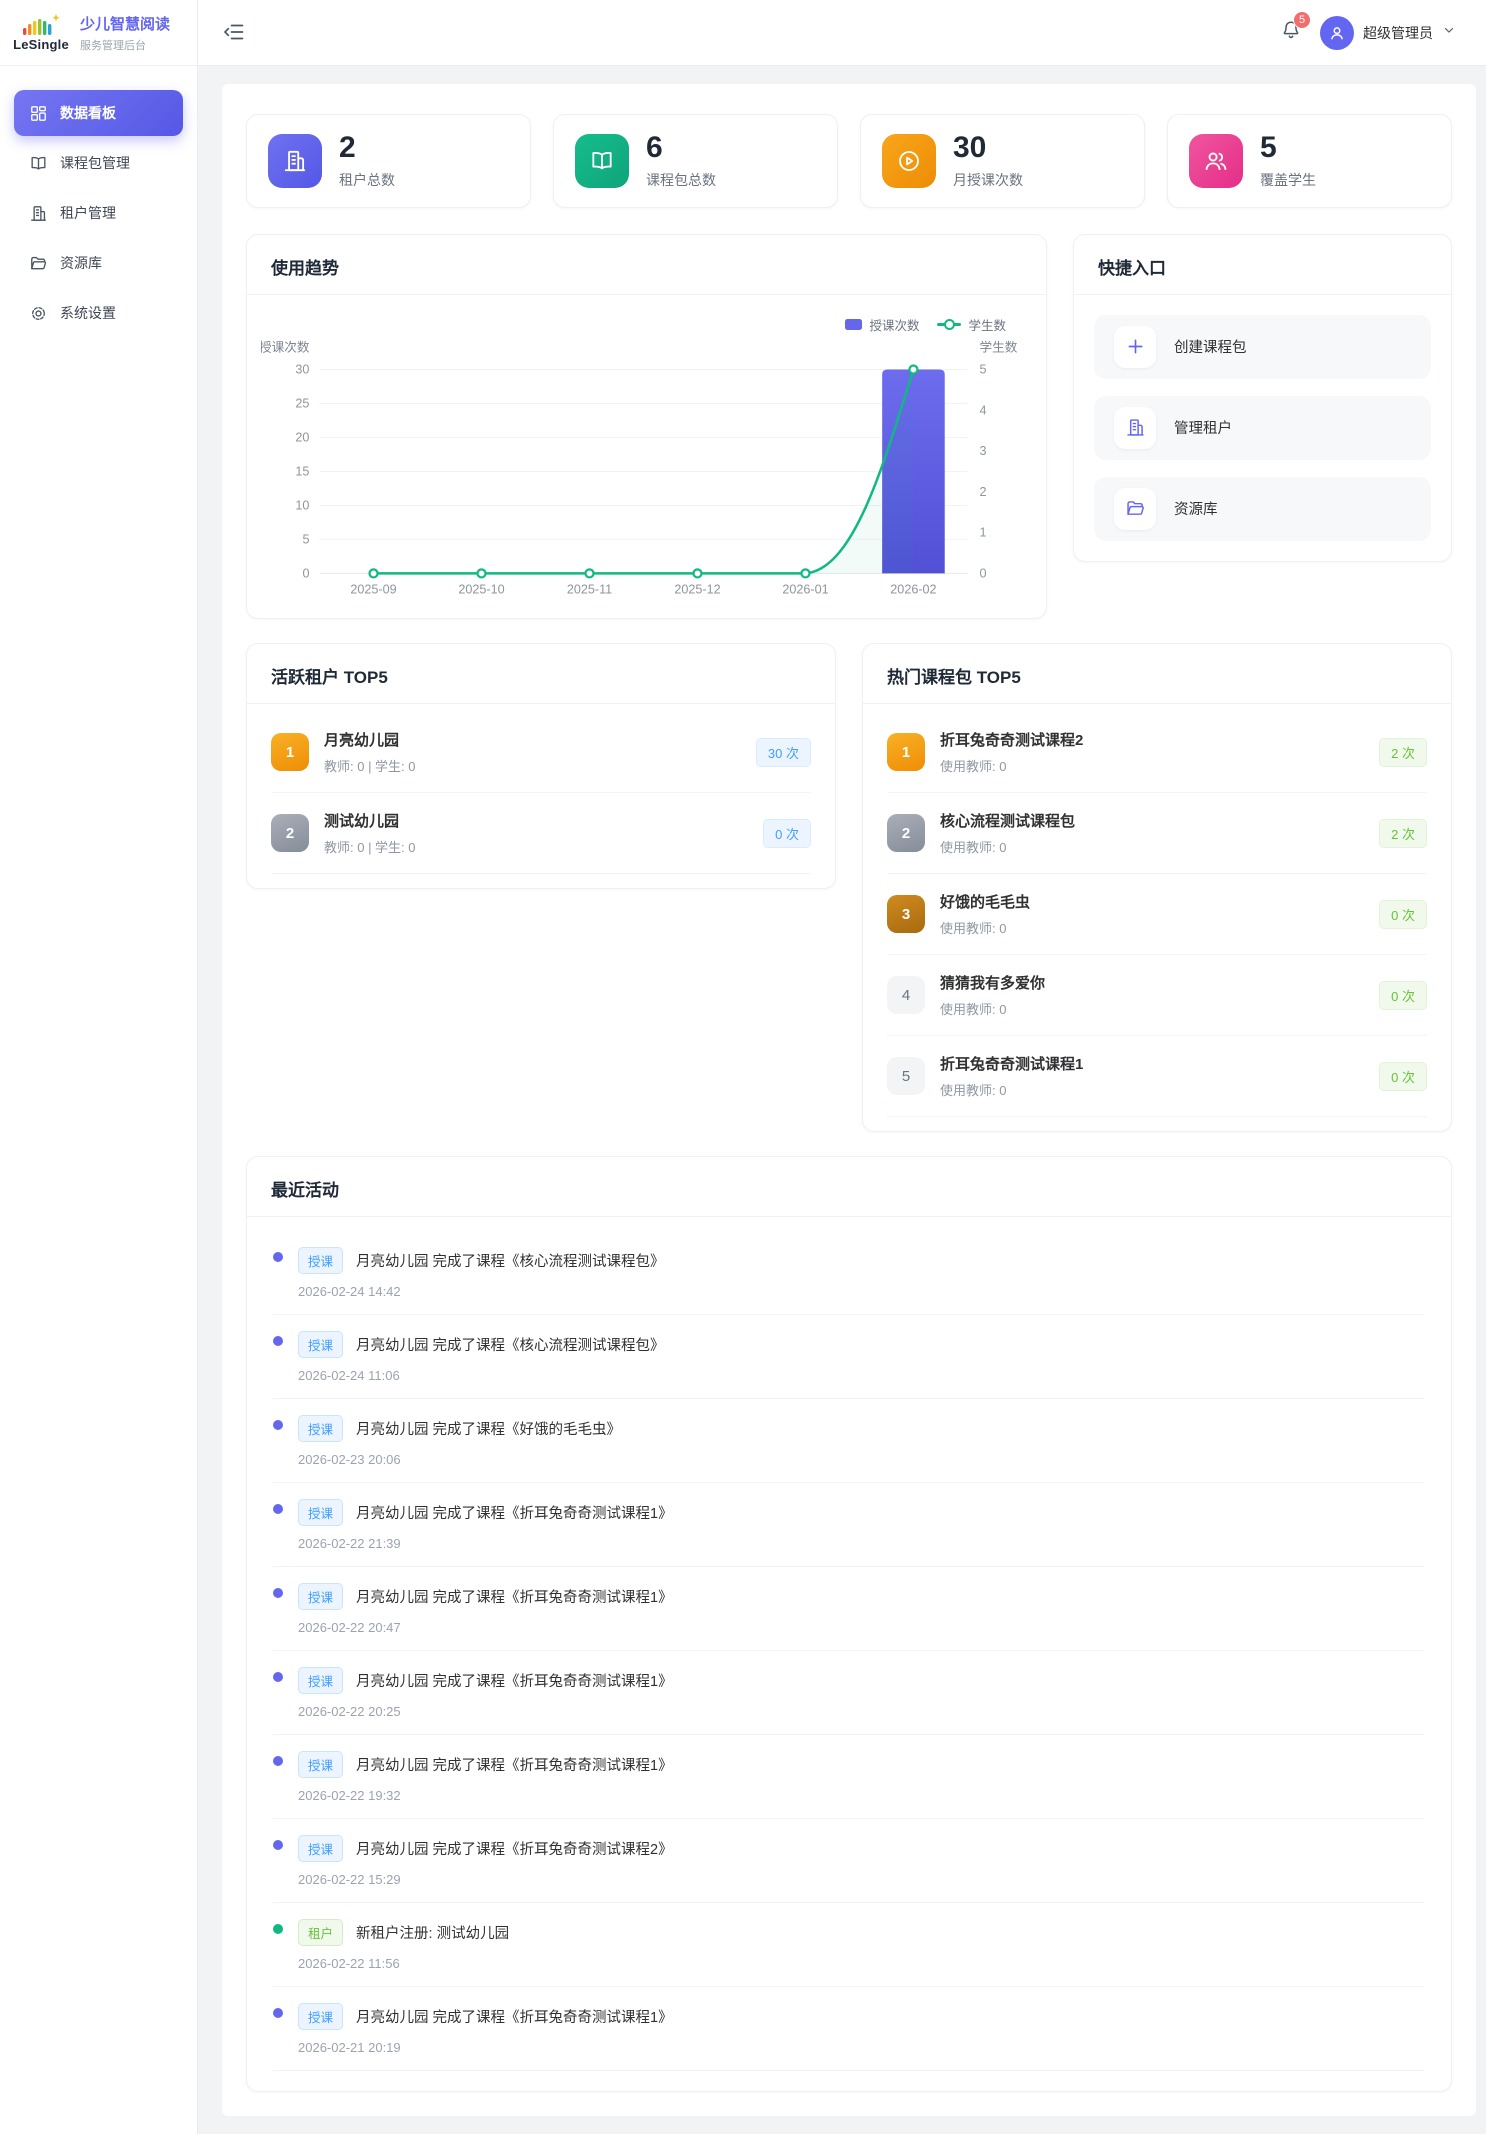 The image size is (1486, 2134). I want to click on svg-text: 3, so click(983, 451).